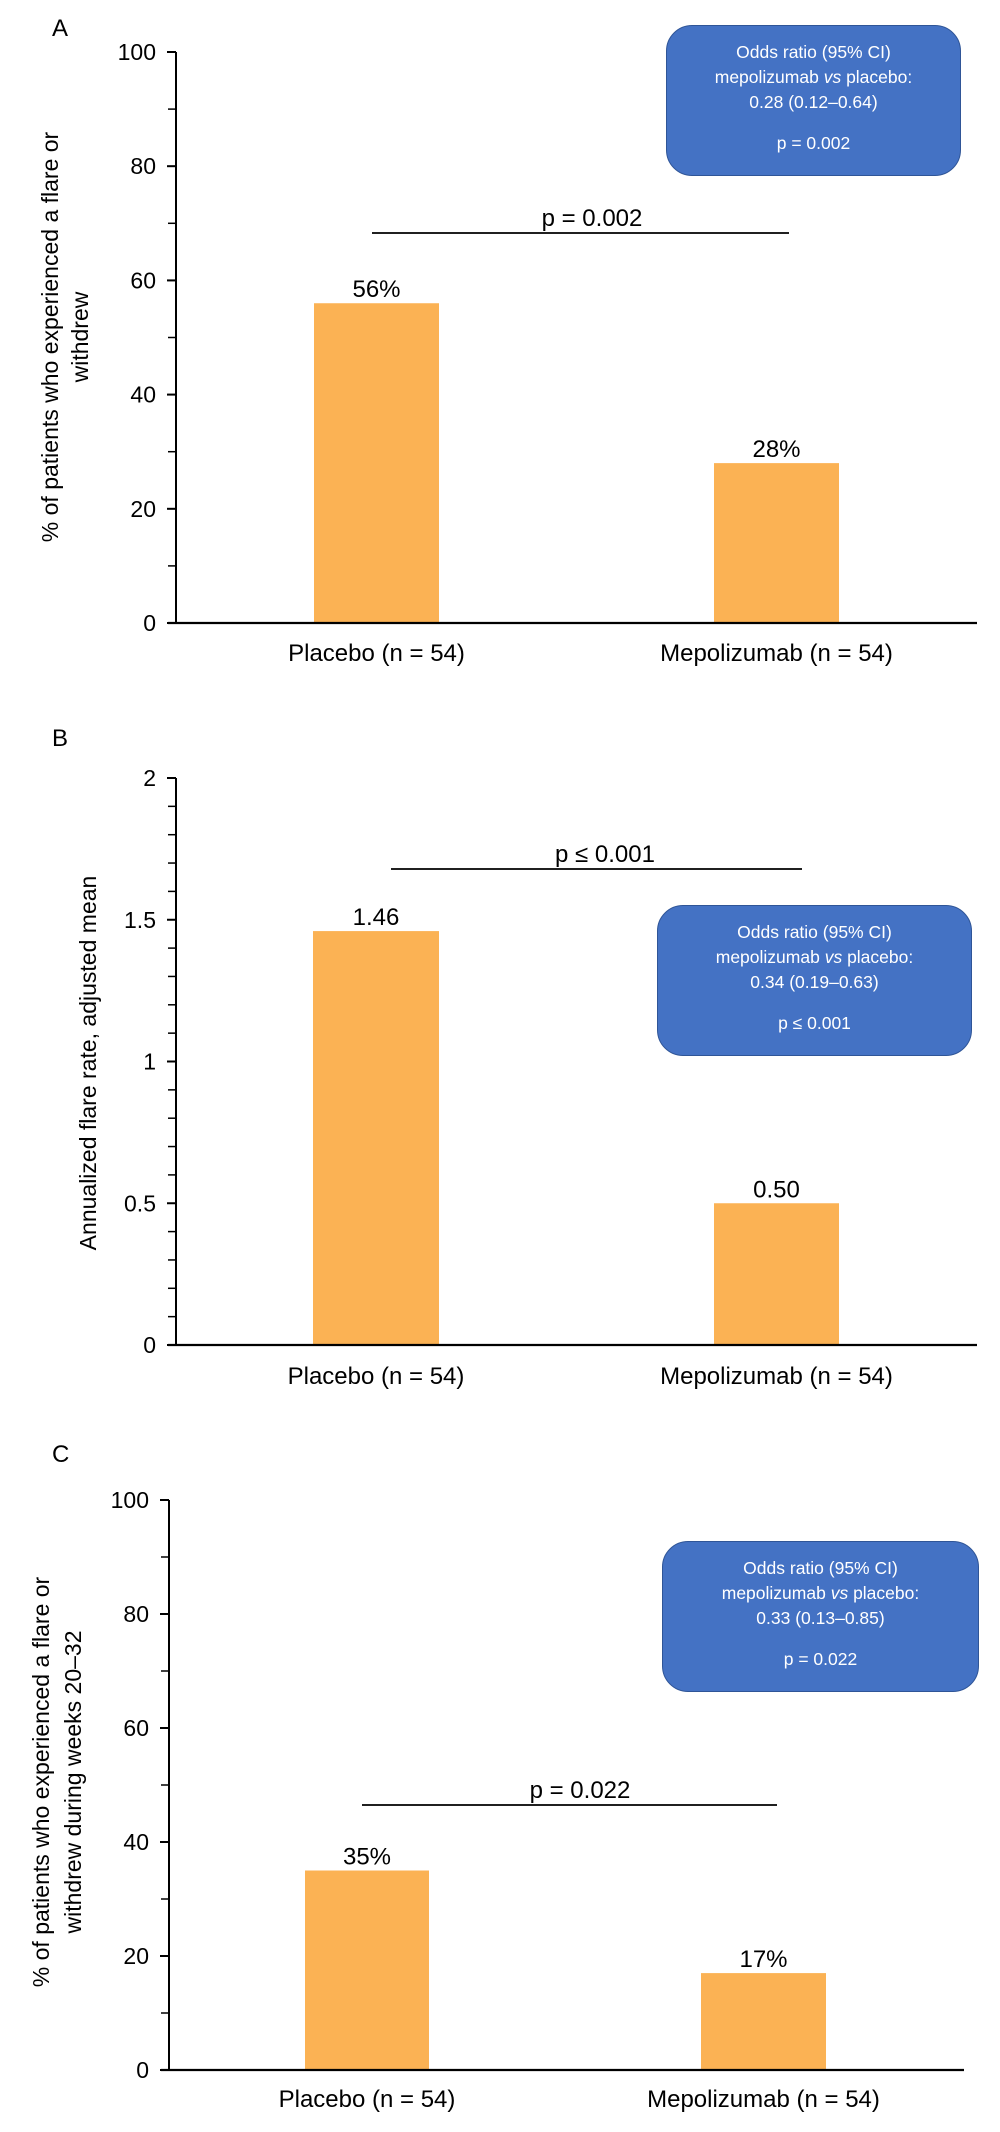 The width and height of the screenshot is (1000, 2132). I want to click on panel-letter-a: A, so click(60, 28).